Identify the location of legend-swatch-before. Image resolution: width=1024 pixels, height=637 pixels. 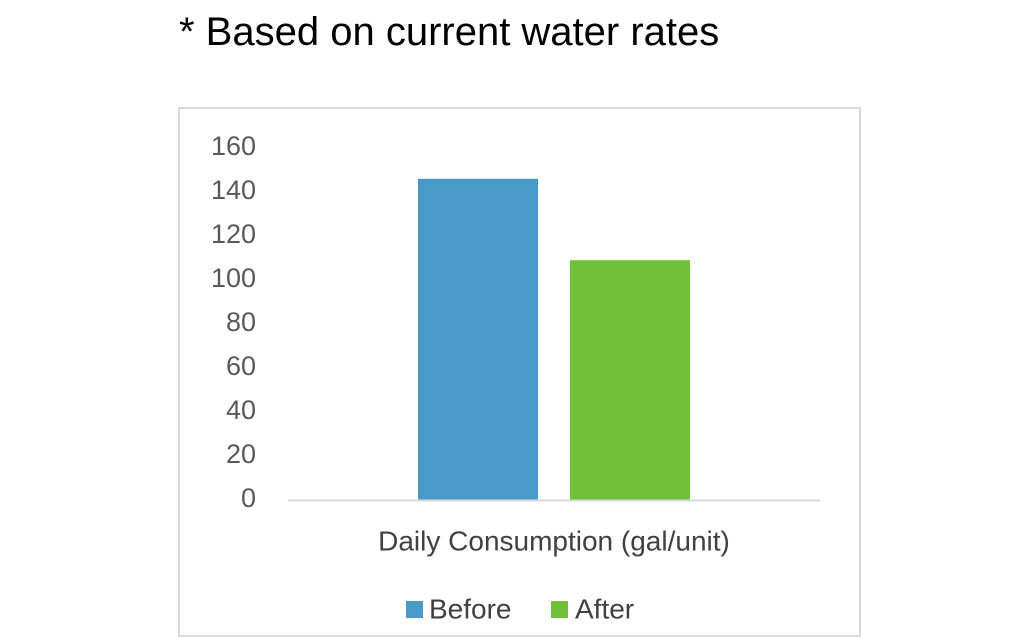
(414, 609).